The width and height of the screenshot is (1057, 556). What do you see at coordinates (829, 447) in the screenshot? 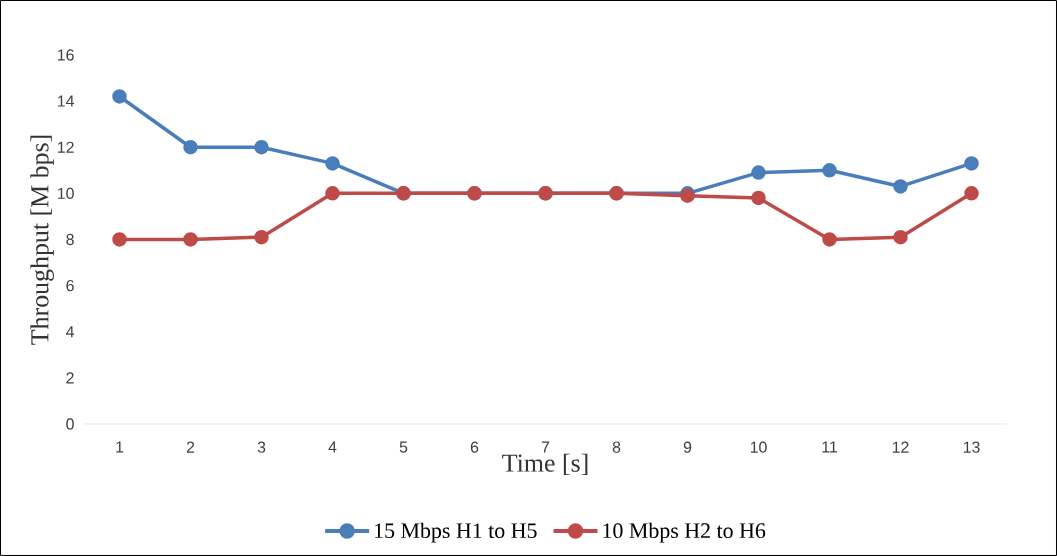
I see `x-tick-label: 11` at bounding box center [829, 447].